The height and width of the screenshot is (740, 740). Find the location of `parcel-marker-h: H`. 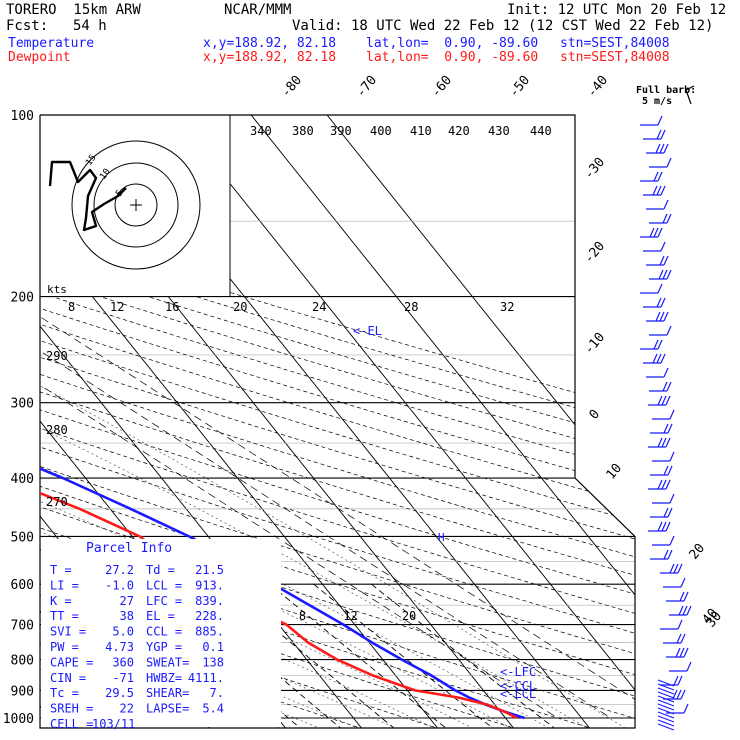

parcel-marker-h: H is located at coordinates (441, 537).